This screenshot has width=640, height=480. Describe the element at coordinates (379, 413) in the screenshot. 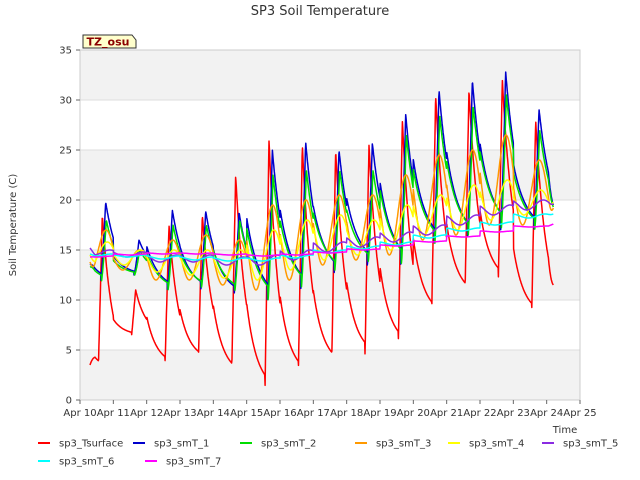

I see `x-tick-label: Apr 19` at that location.